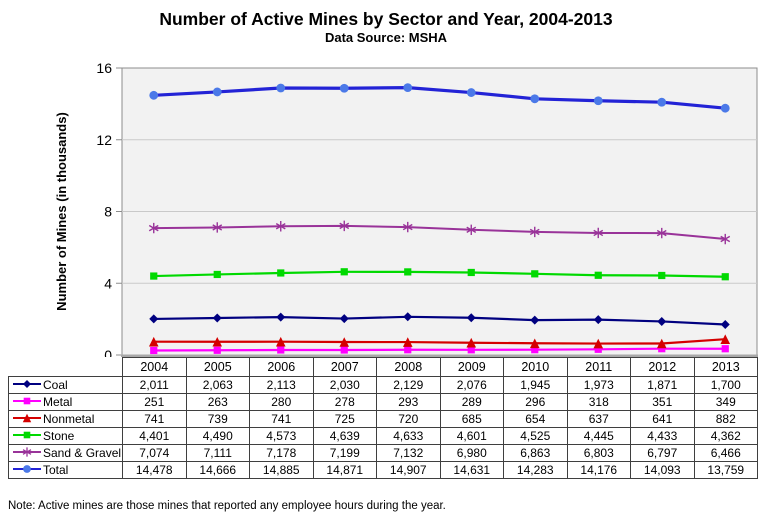 This screenshot has height=524, width=772. What do you see at coordinates (662, 367) in the screenshot?
I see `year-header-cell: 2012` at bounding box center [662, 367].